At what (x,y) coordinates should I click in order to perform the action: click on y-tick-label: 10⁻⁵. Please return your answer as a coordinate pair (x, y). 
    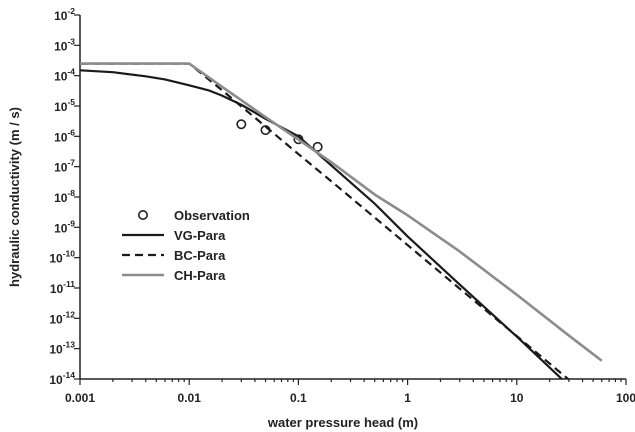
    Looking at the image, I should click on (64, 105).